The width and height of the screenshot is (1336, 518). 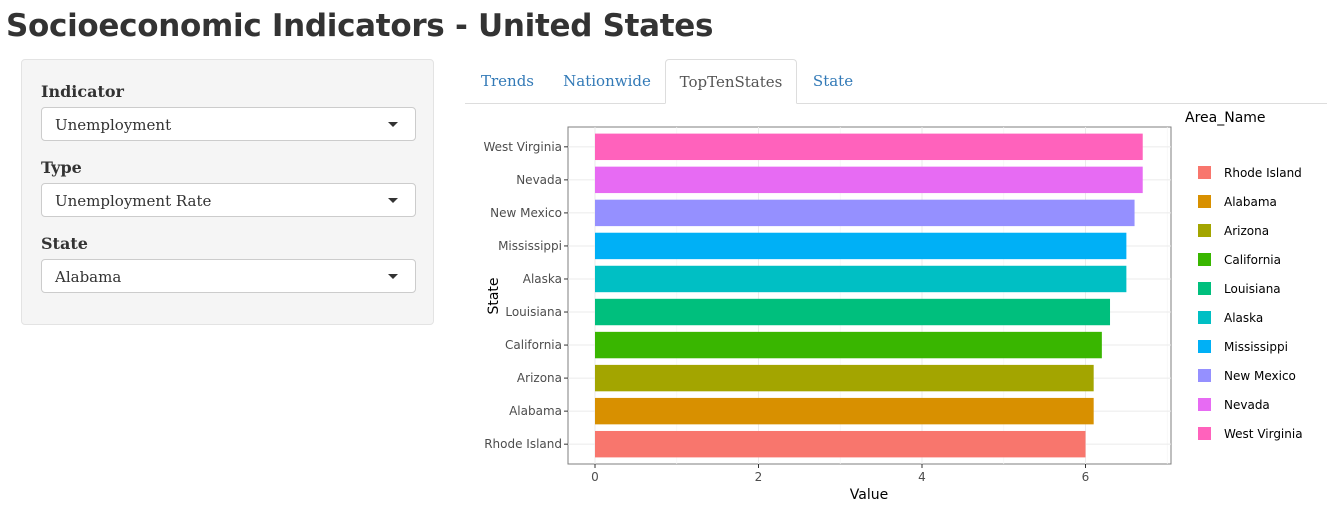 What do you see at coordinates (61, 167) in the screenshot?
I see `type-label: Type` at bounding box center [61, 167].